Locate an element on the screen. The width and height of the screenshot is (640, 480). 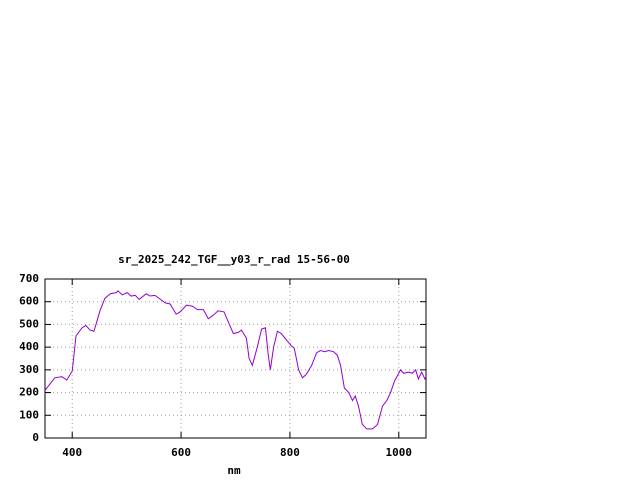
x-axis-label: nm is located at coordinates (234, 470).